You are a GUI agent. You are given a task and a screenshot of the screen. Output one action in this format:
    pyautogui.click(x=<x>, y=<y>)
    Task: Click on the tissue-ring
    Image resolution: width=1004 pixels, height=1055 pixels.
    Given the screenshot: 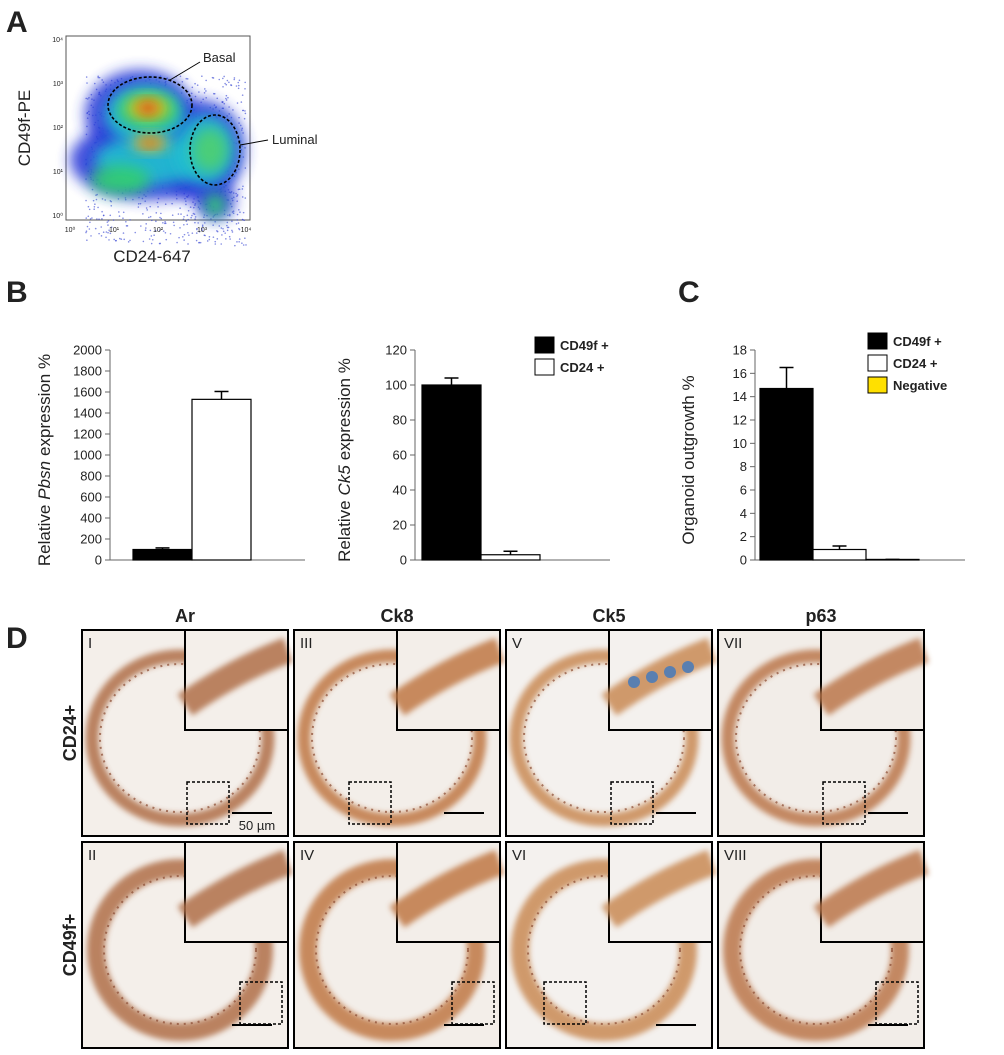 What is the action you would take?
    pyautogui.click(x=180, y=950)
    